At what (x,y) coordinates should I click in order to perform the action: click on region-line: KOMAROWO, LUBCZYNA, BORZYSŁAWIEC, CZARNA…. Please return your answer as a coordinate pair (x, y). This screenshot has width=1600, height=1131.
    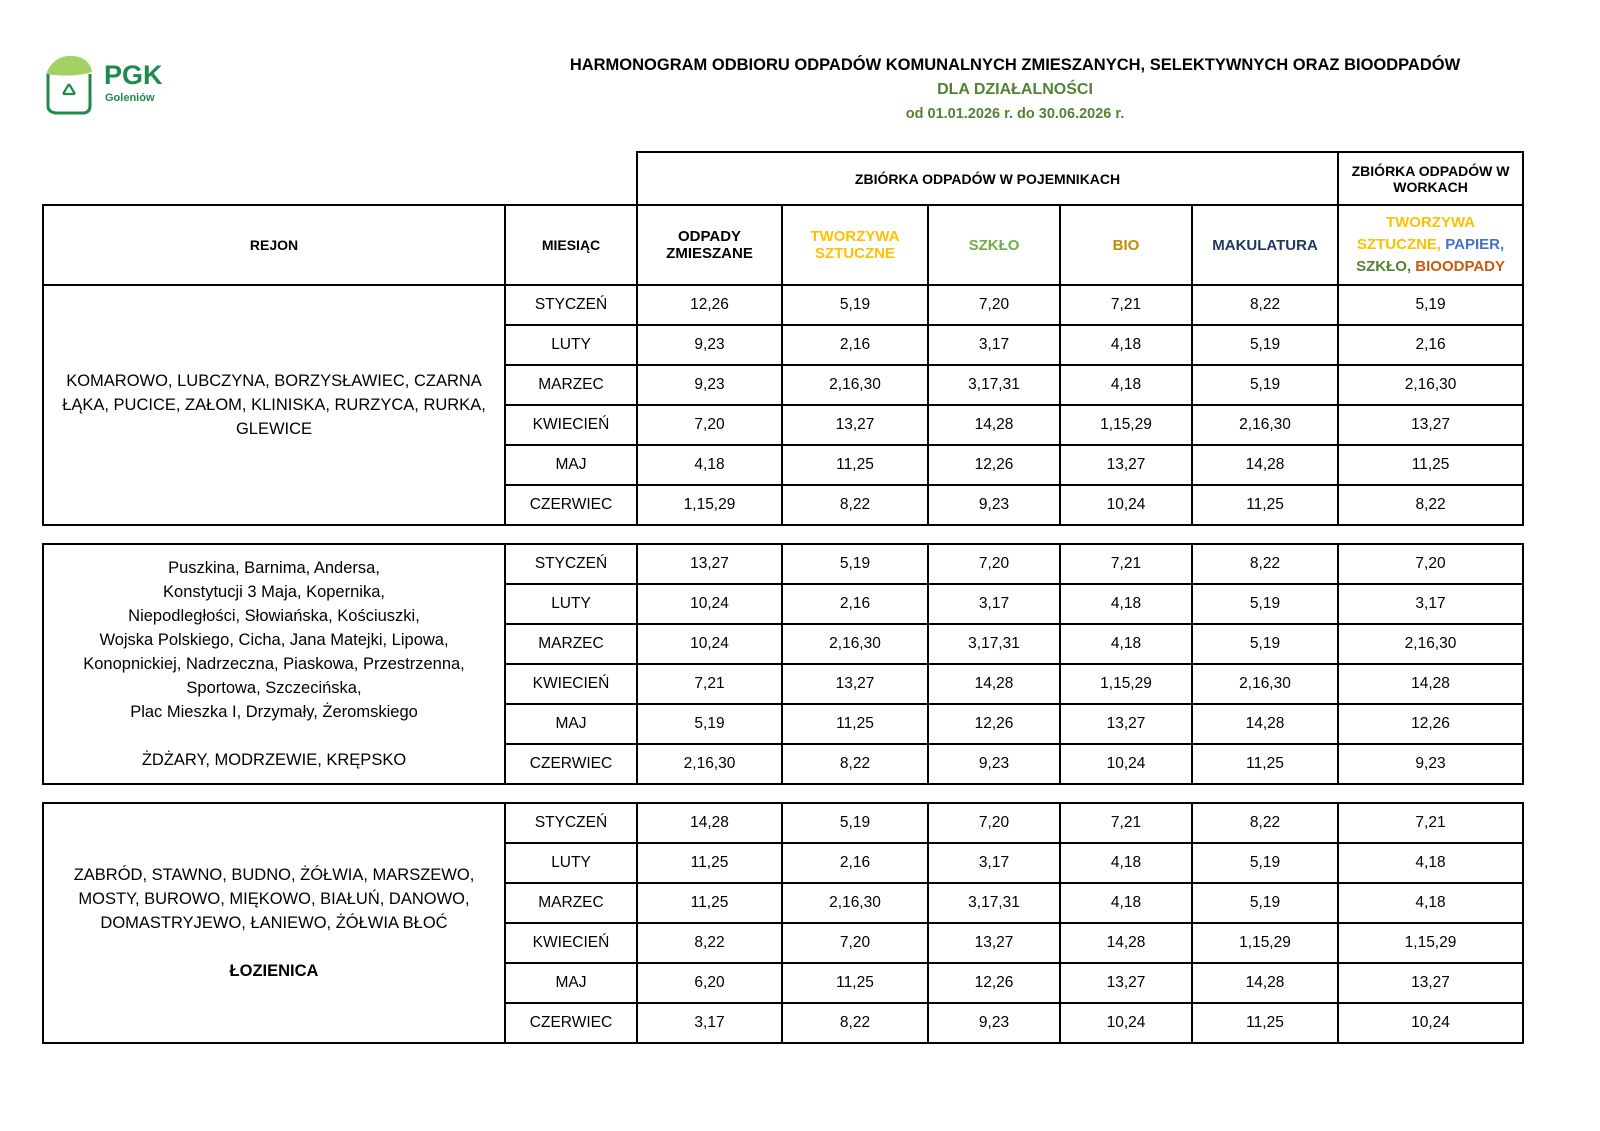
    Looking at the image, I should click on (274, 405).